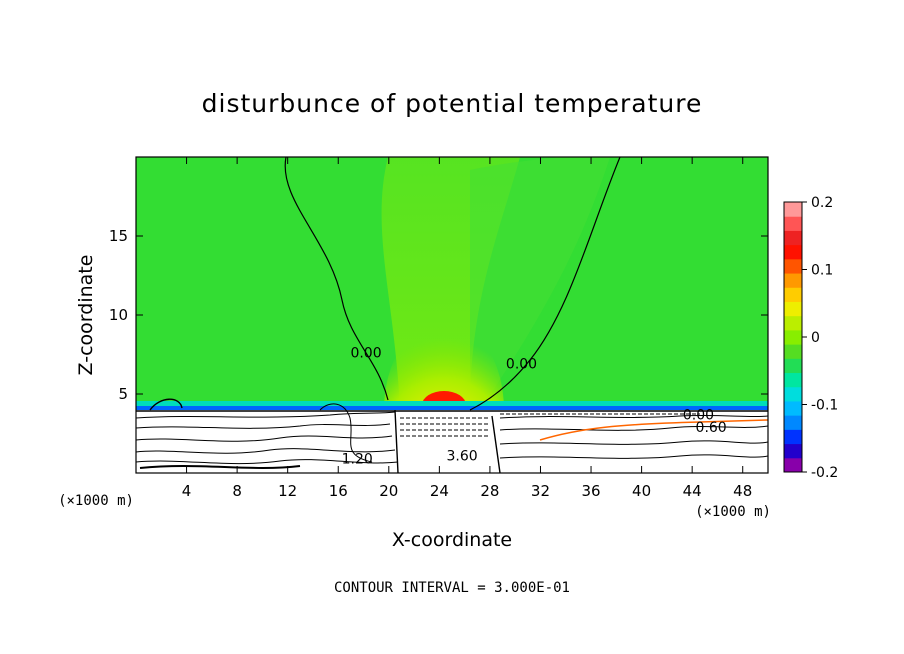 The height and width of the screenshot is (654, 904). I want to click on colorbar-tick-label: 0, so click(815, 338).